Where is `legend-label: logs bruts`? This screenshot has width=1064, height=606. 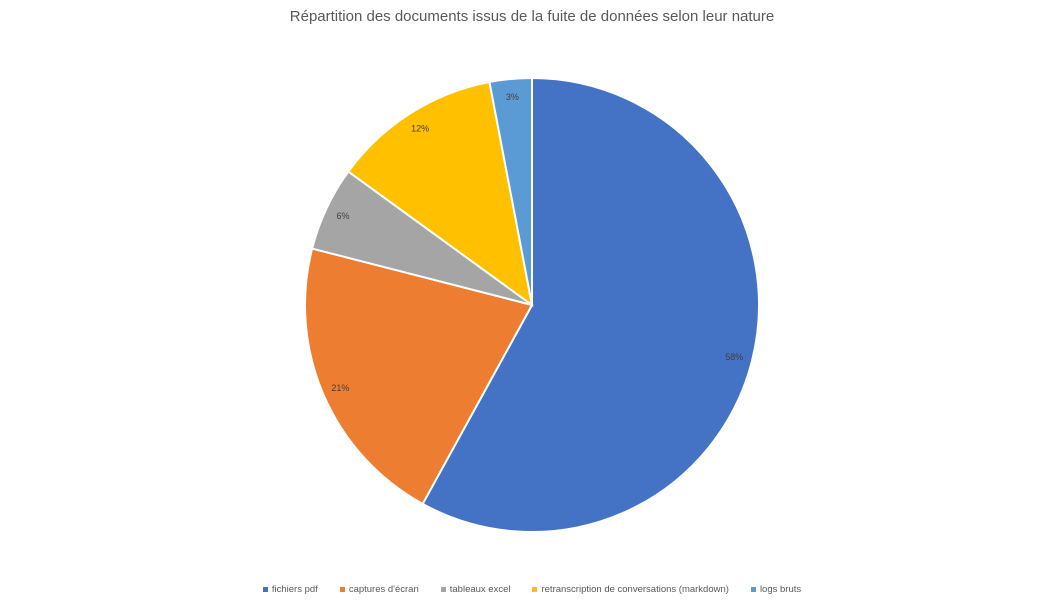
legend-label: logs bruts is located at coordinates (780, 589).